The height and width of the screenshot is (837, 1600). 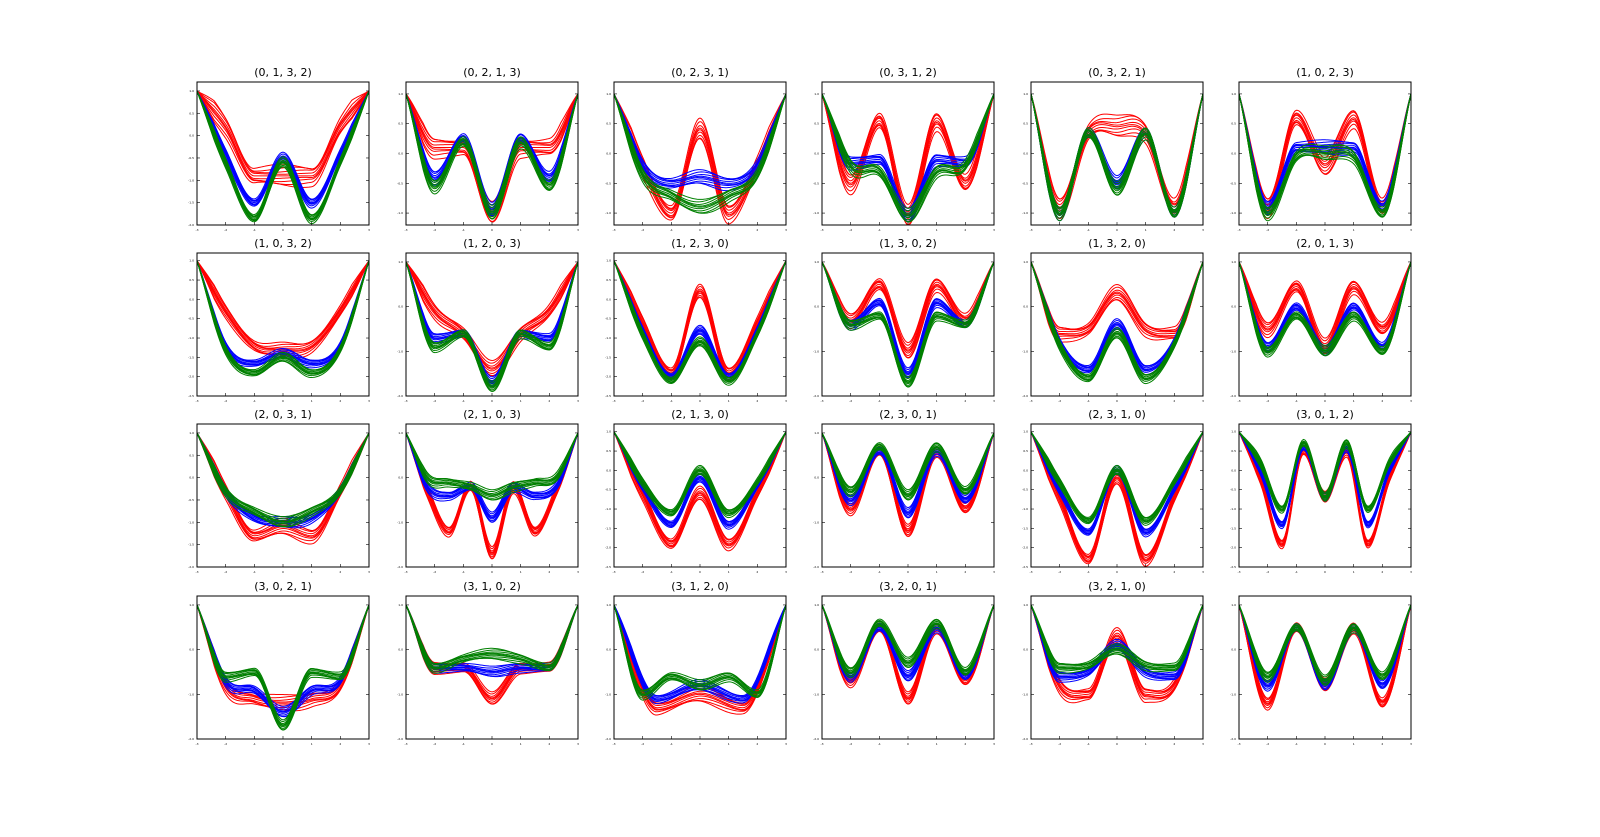 I want to click on subplot-title: (0, 3, 2, 1), so click(x=1117, y=72).